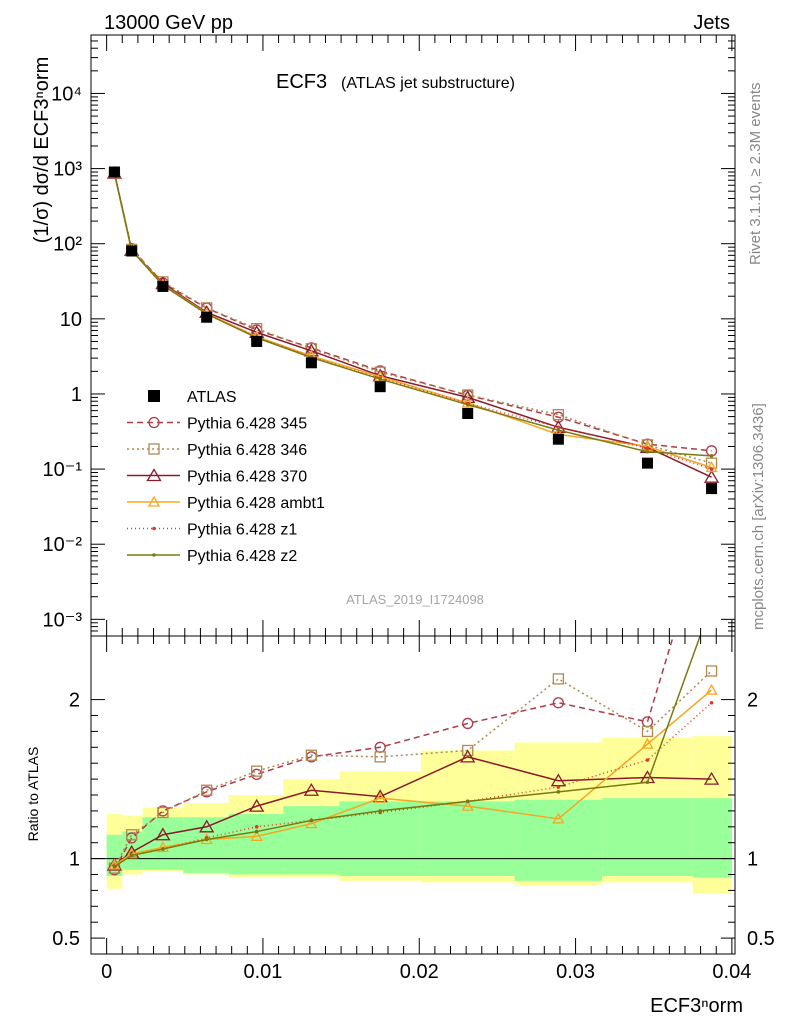 The image size is (786, 1024). What do you see at coordinates (63, 470) in the screenshot?
I see `main-y-tick-label: 10⁻¹` at bounding box center [63, 470].